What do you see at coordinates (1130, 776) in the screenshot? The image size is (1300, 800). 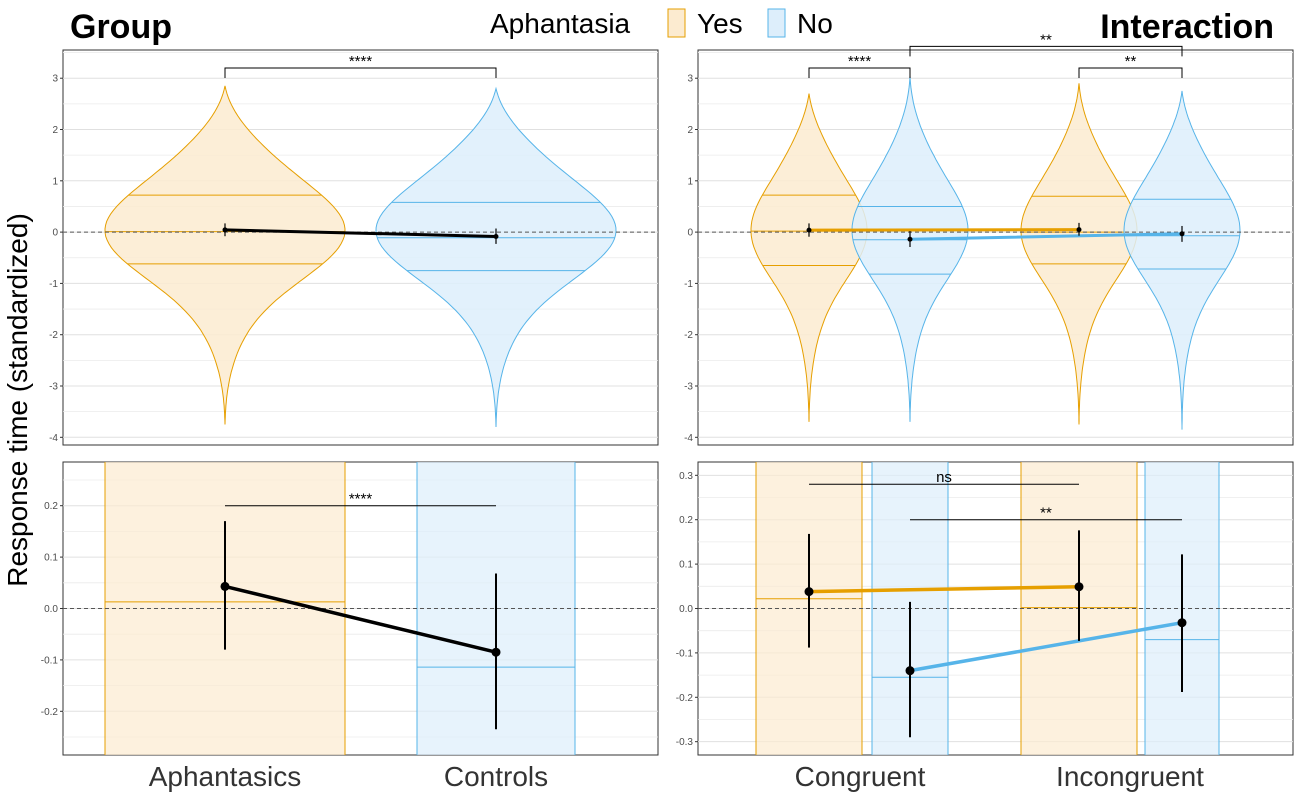 I see `x-tick-incongruent: Incongruent` at bounding box center [1130, 776].